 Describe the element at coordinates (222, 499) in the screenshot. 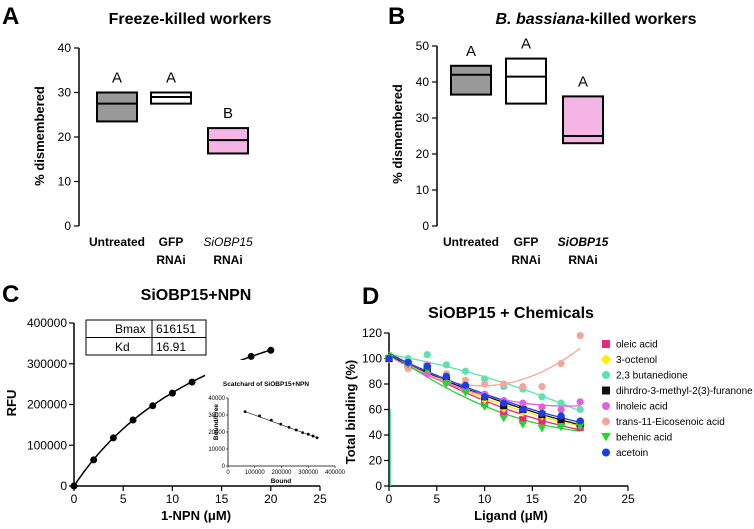

I see `x-tick-label: 15` at that location.